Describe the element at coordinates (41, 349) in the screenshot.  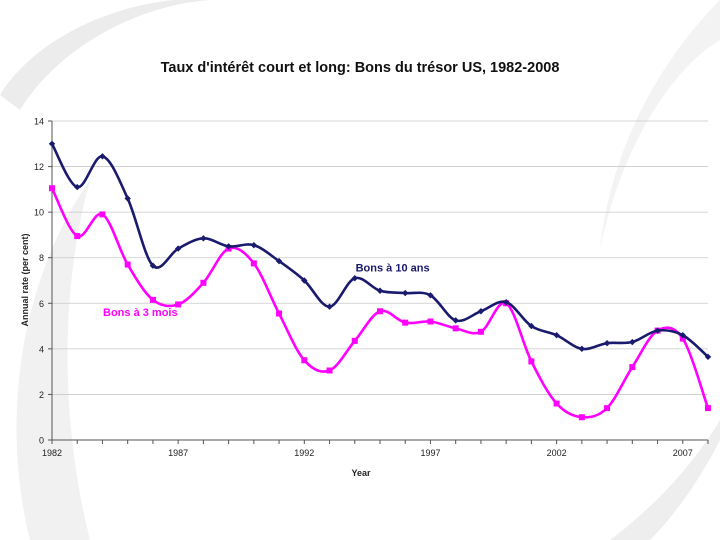
I see `y-tick-label: 4` at that location.